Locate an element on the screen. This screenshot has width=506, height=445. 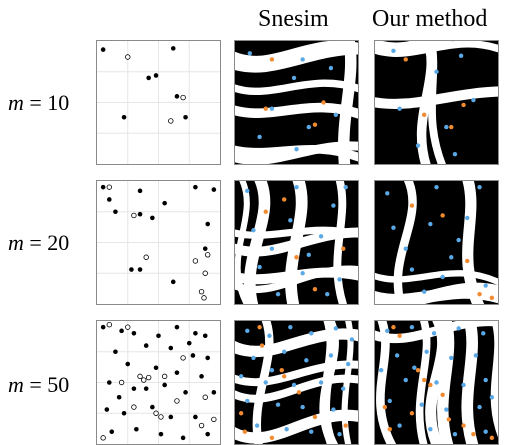
snesim-panel-m50 is located at coordinates (296, 382).